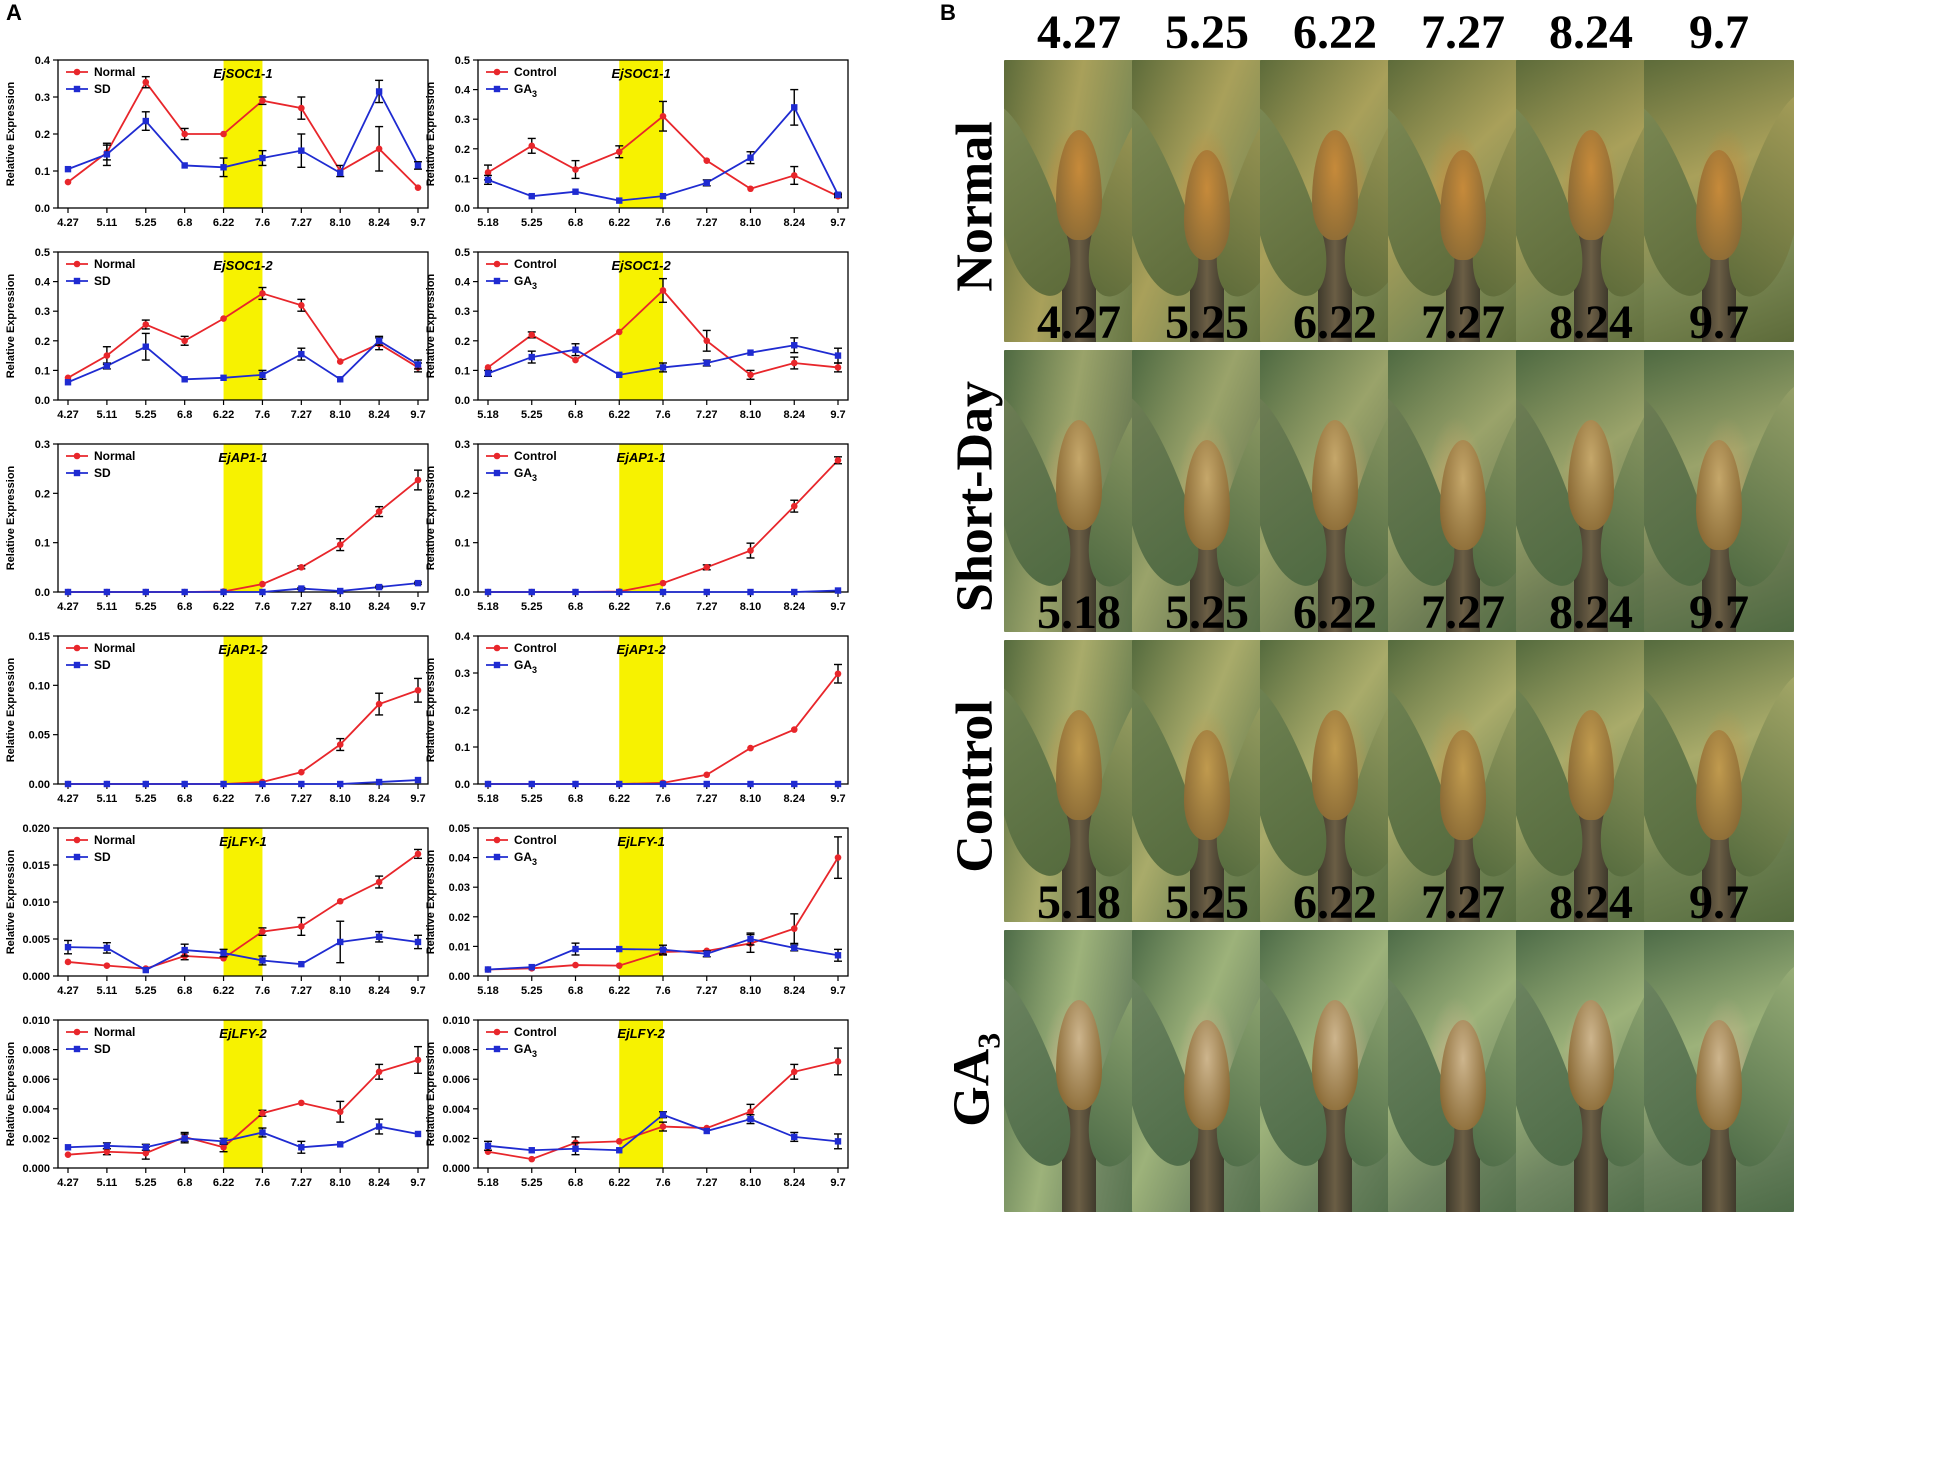  I want to click on chart-title: EjAP1-2, so click(243, 649).